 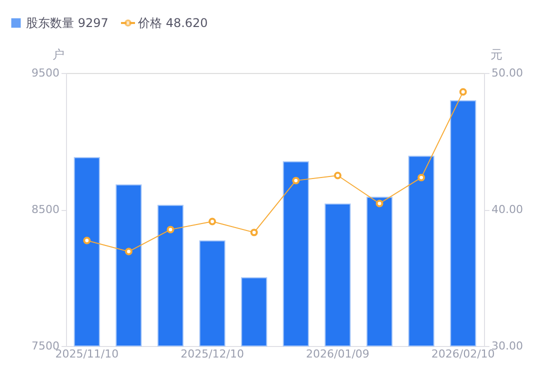 What do you see at coordinates (67, 23) in the screenshot?
I see `legend-label: 股东数量 9297` at bounding box center [67, 23].